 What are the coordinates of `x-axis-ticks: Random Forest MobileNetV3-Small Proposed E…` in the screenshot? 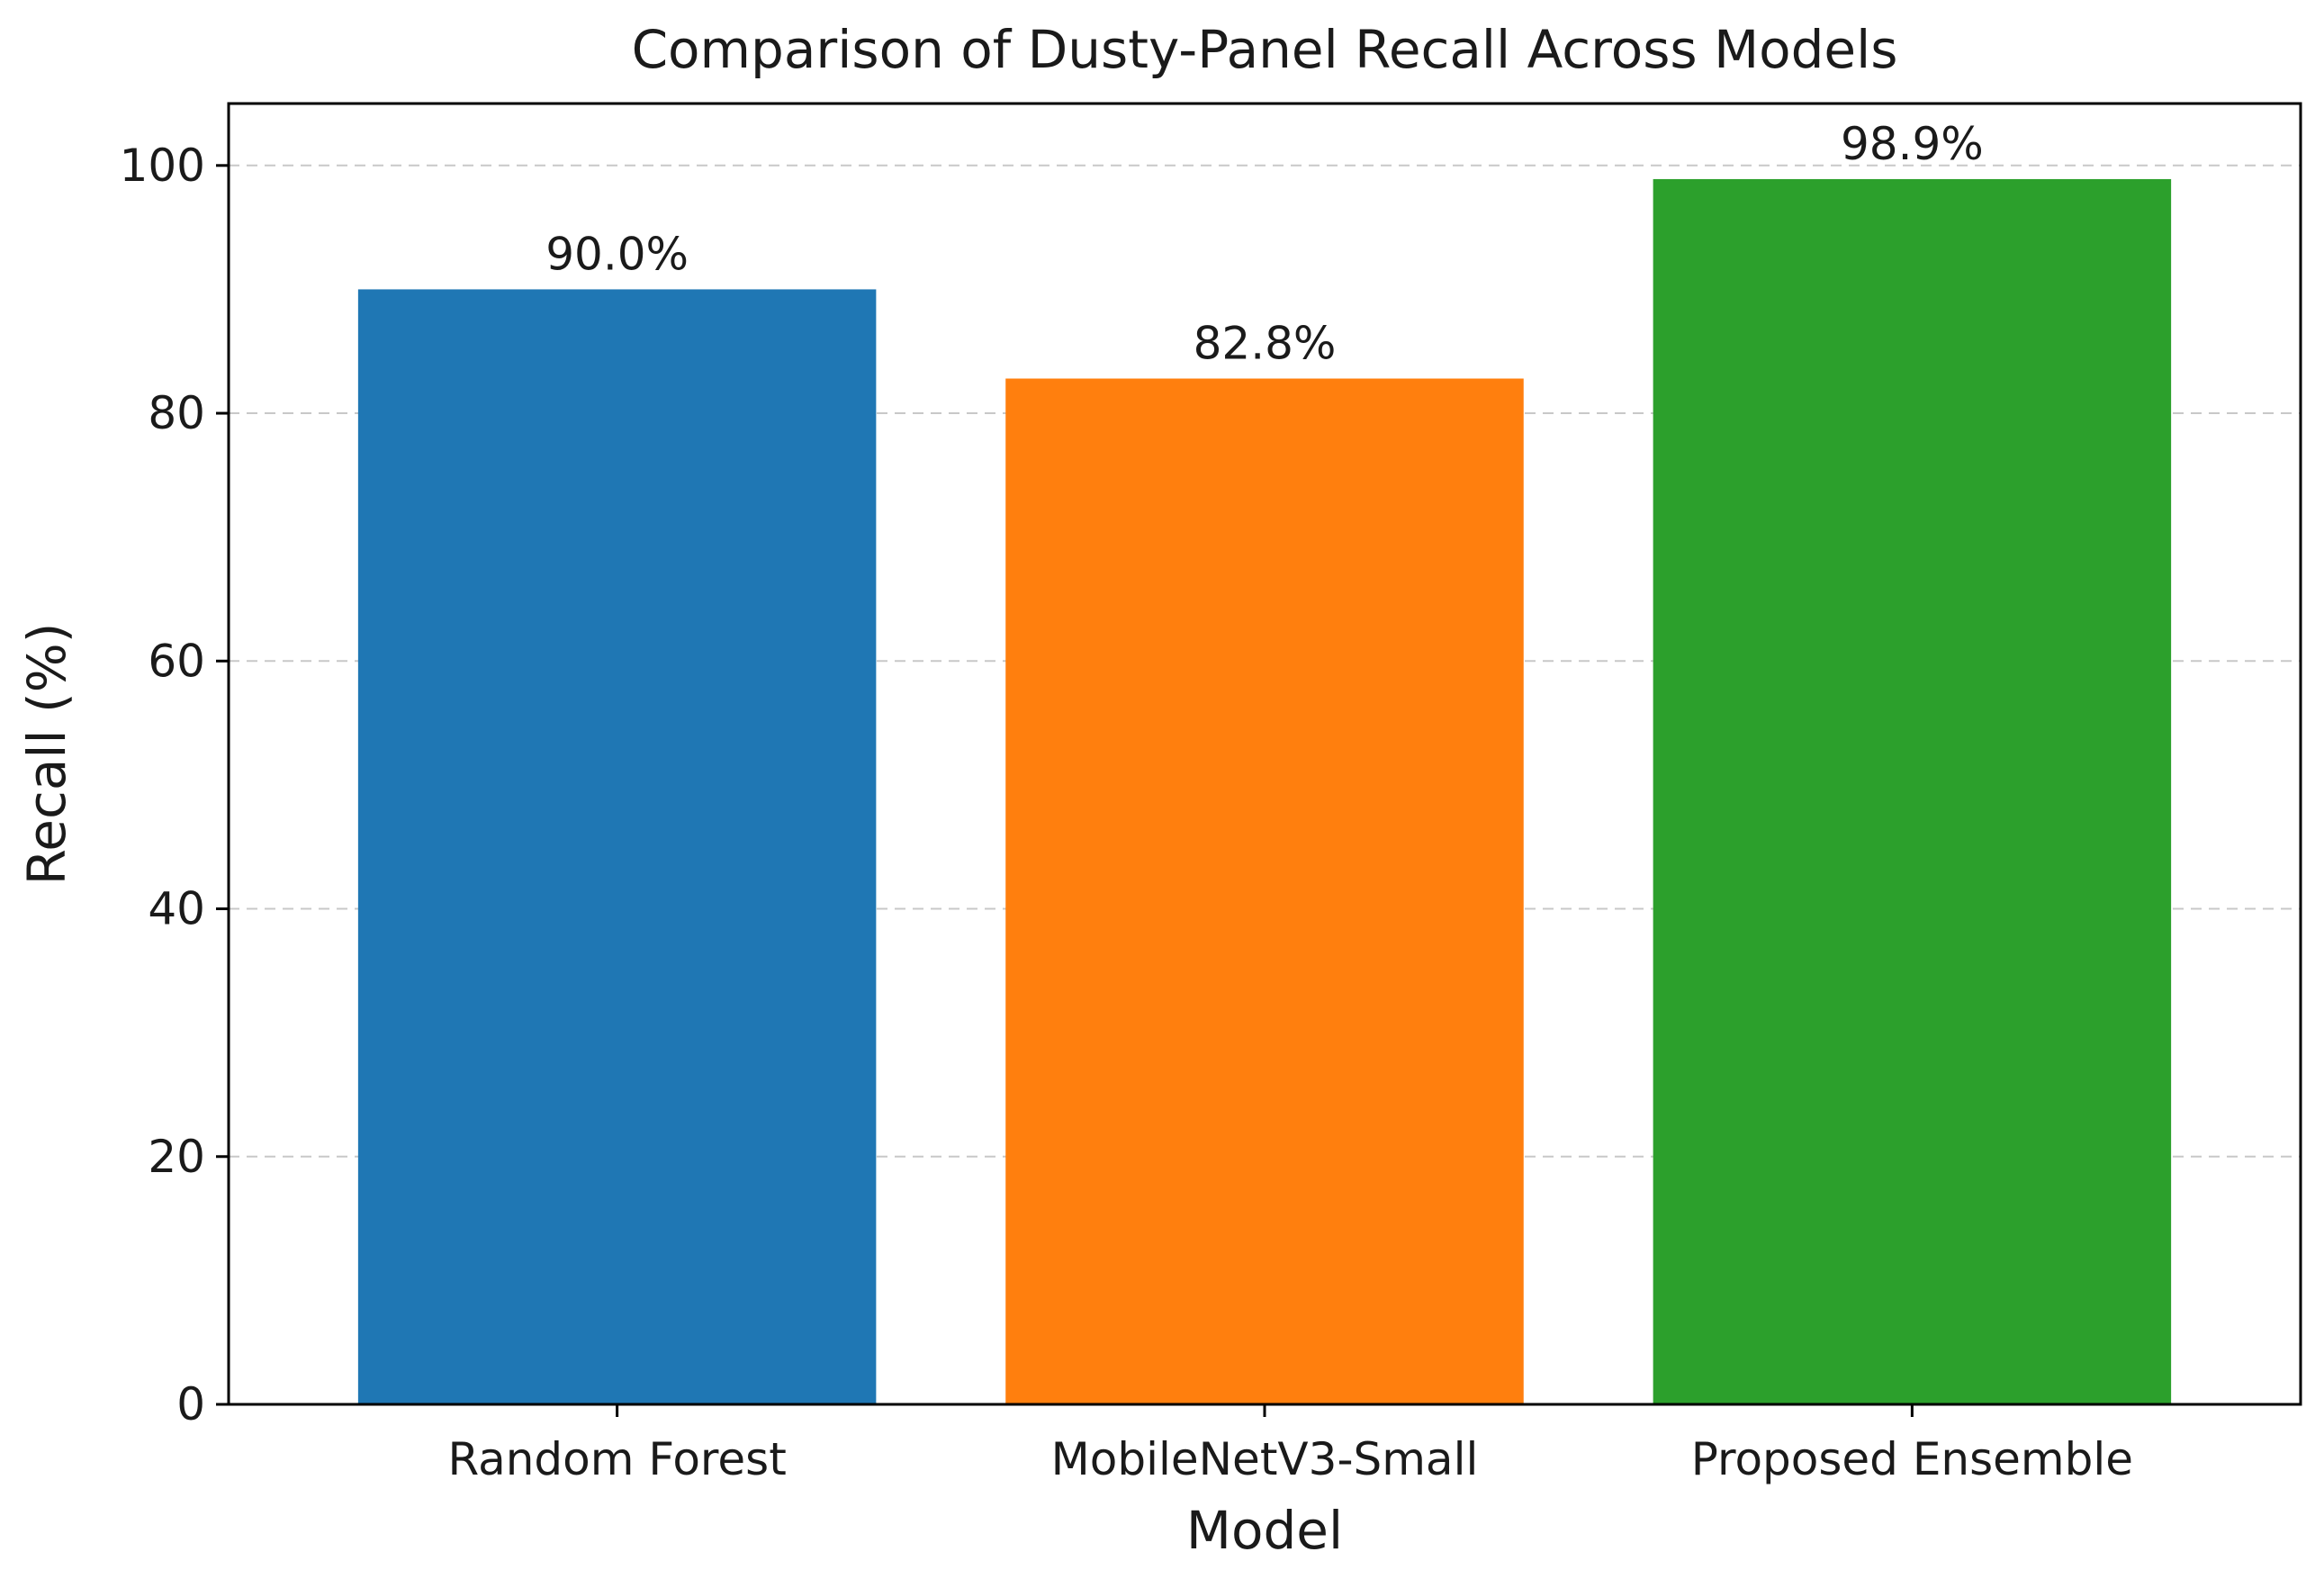 It's located at (1290, 1444).